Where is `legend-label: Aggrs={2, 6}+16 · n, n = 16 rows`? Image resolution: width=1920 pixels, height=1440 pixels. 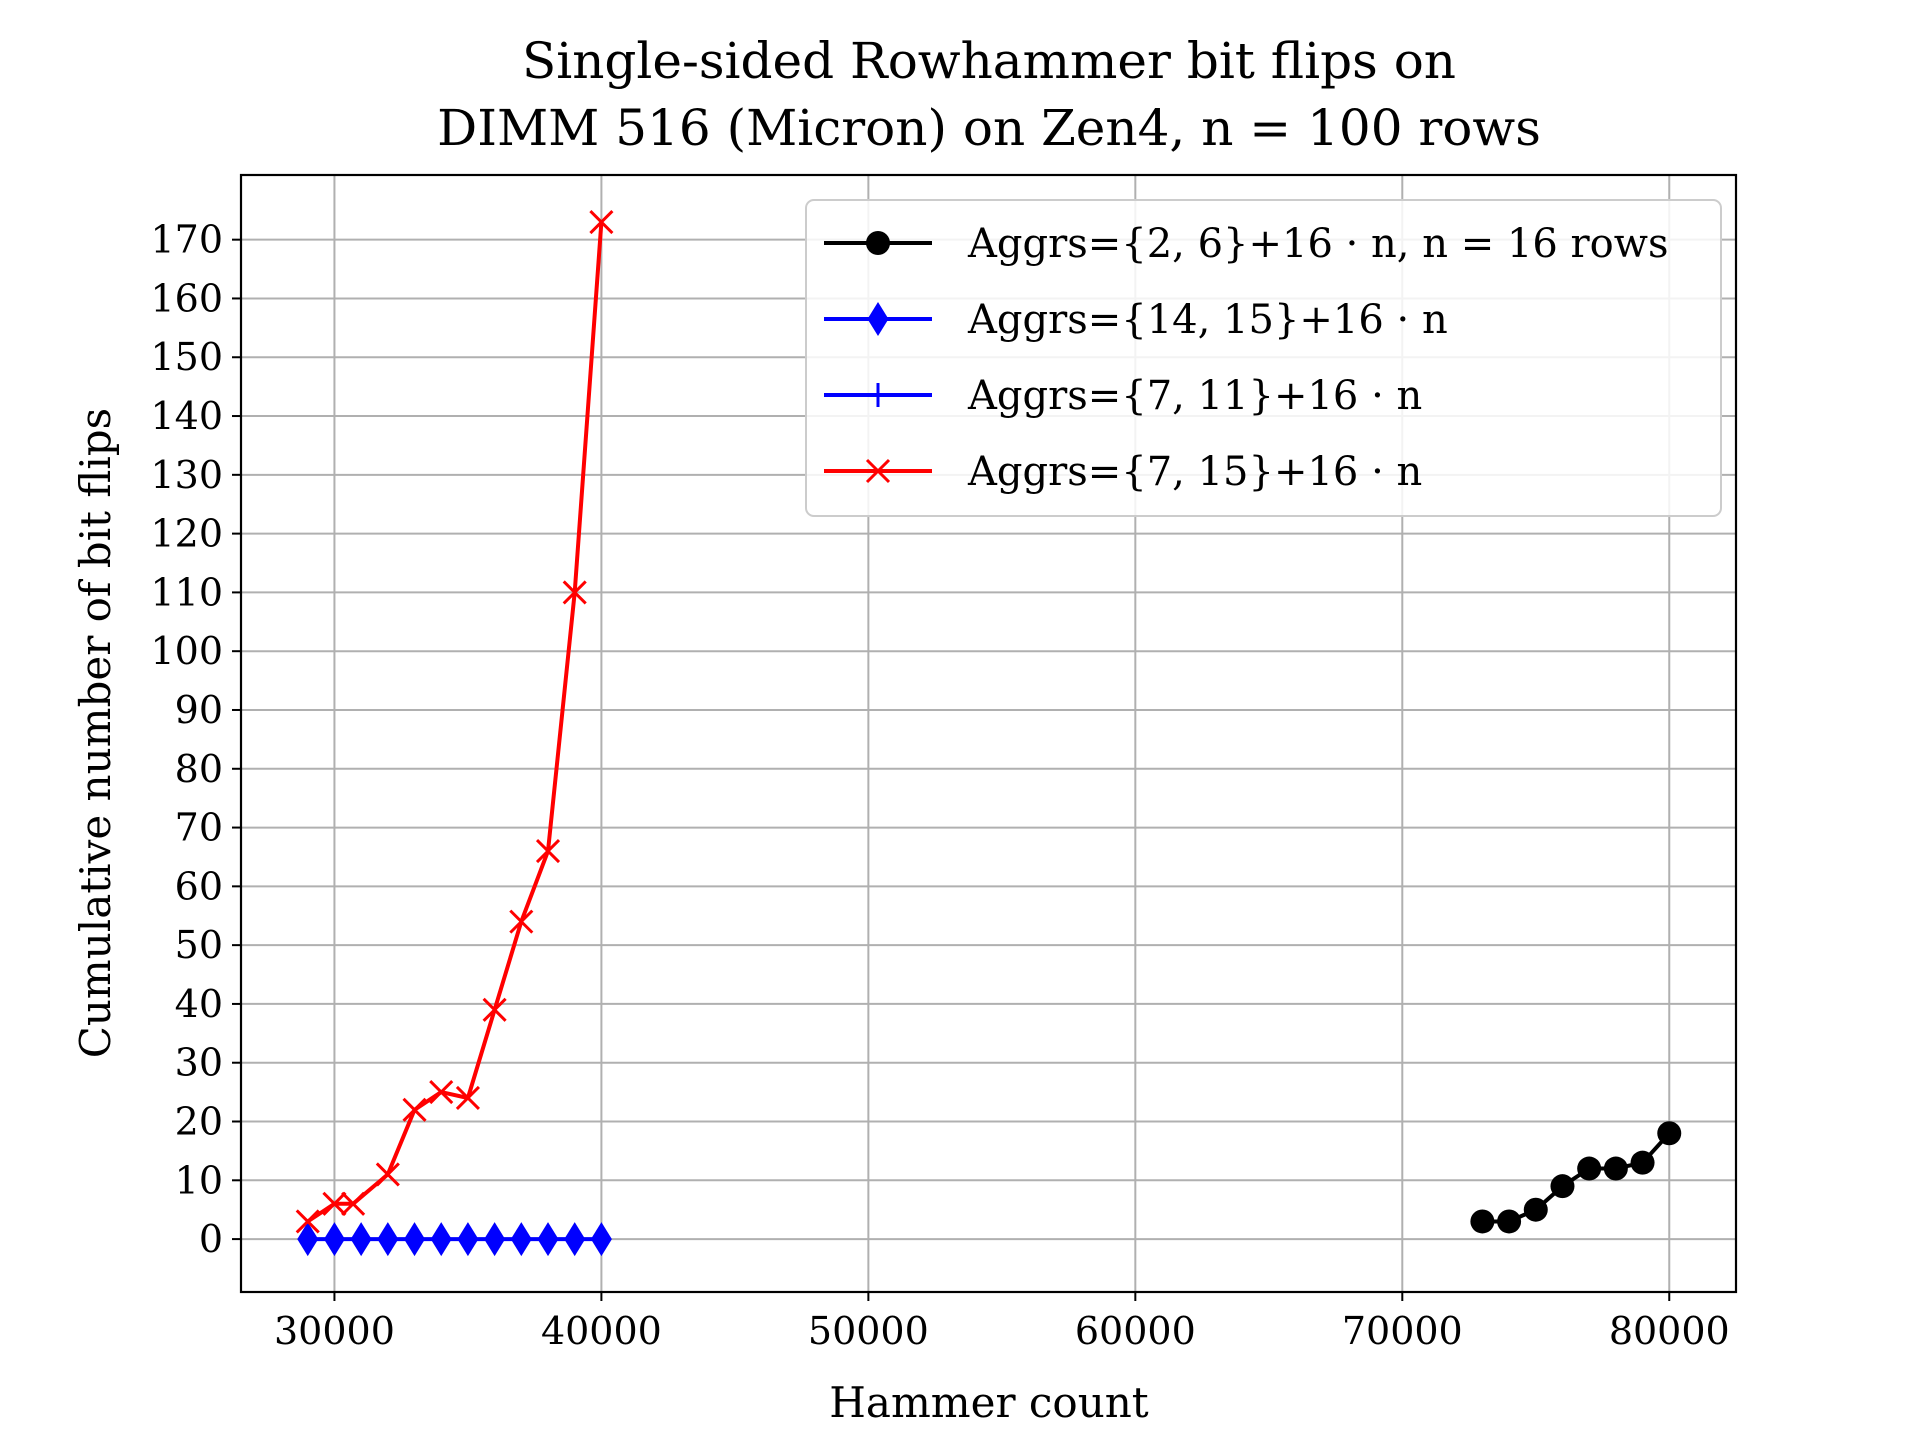 legend-label: Aggrs={2, 6}+16 · n, n = 16 rows is located at coordinates (1318, 244).